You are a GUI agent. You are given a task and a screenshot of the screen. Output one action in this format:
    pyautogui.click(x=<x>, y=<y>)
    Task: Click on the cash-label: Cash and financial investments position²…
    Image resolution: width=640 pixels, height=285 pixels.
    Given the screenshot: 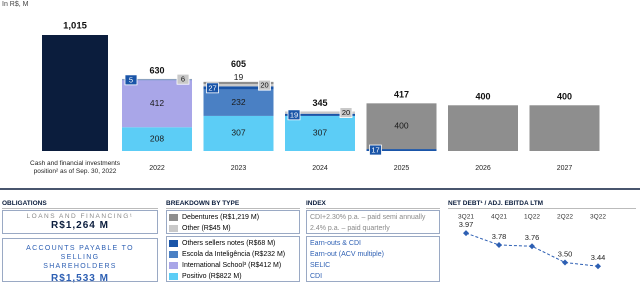 What is the action you would take?
    pyautogui.click(x=75, y=167)
    